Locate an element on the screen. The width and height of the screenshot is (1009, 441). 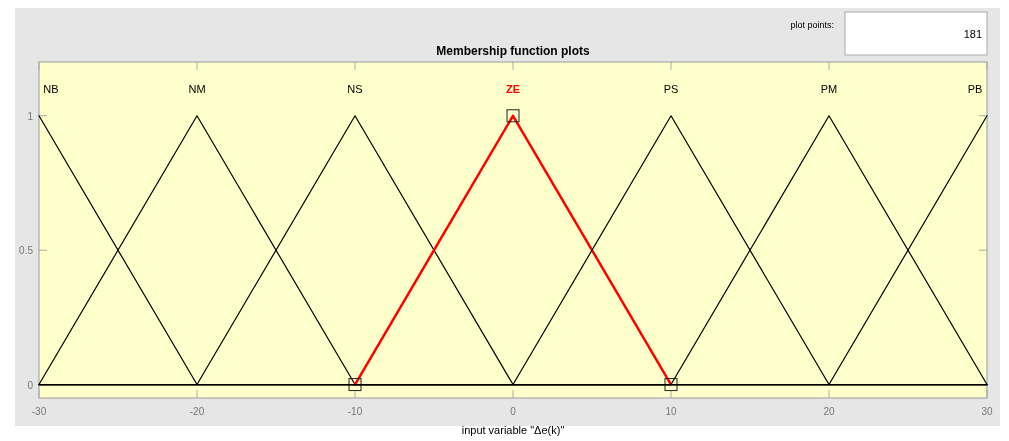
text: plot points: is located at coordinates (812, 25).